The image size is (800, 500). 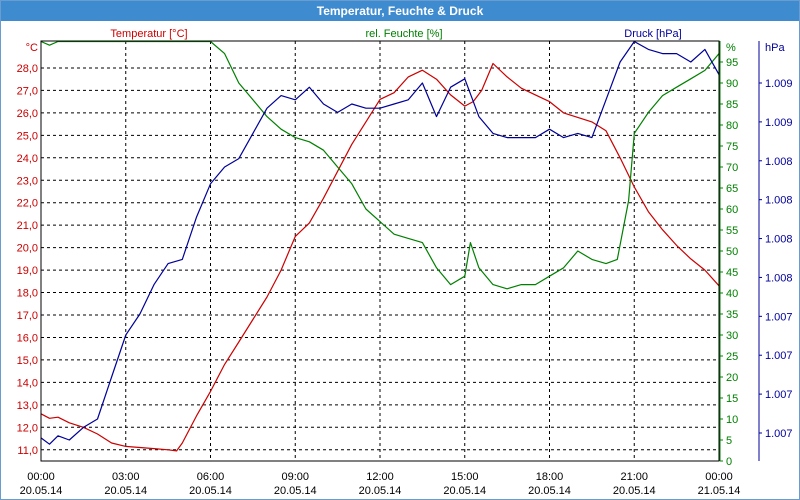 I want to click on humidity-unit-label: %, so click(x=731, y=48).